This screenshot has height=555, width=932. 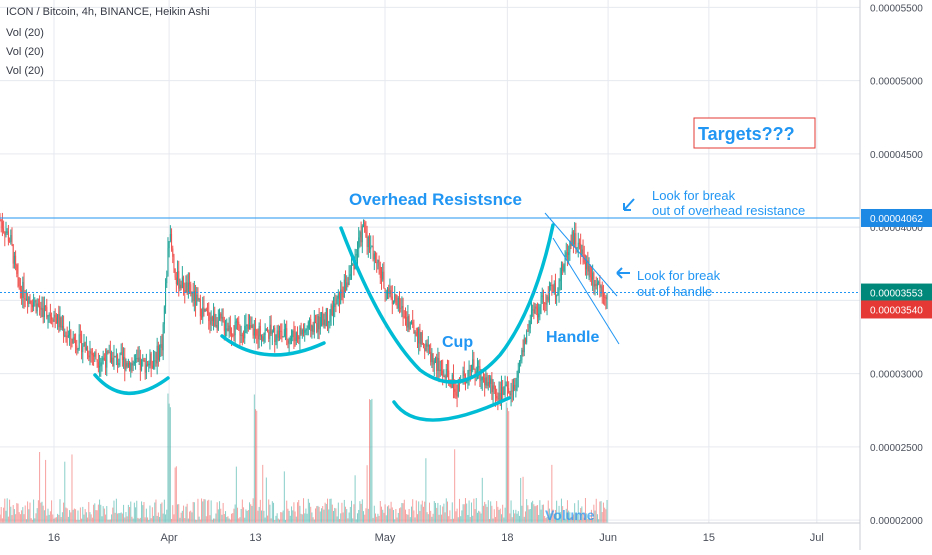 I want to click on time-axis: 16 Apr 13 May 18 Jun 15 Jul, so click(x=430, y=533).